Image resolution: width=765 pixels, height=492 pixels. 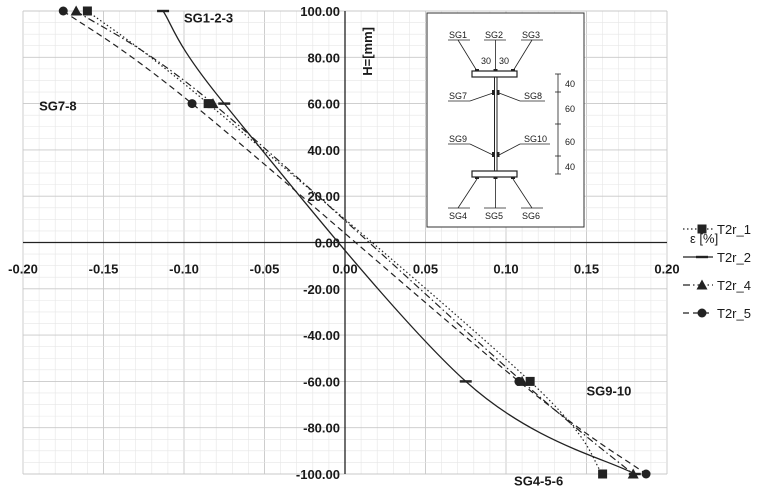 What do you see at coordinates (609, 390) in the screenshot?
I see `annotation-sg9-10: SG9-10` at bounding box center [609, 390].